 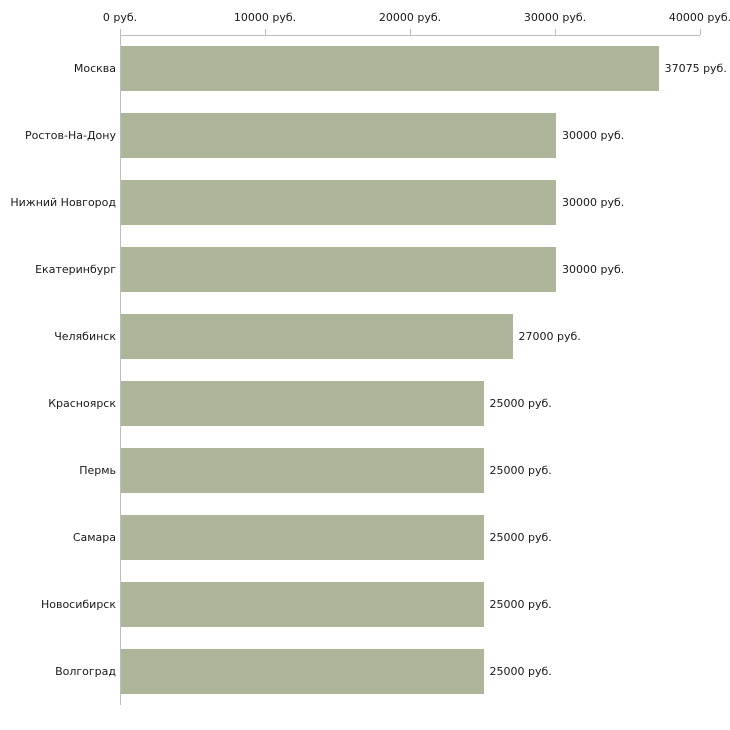 I want to click on category-label: Красноярск, so click(x=82, y=403).